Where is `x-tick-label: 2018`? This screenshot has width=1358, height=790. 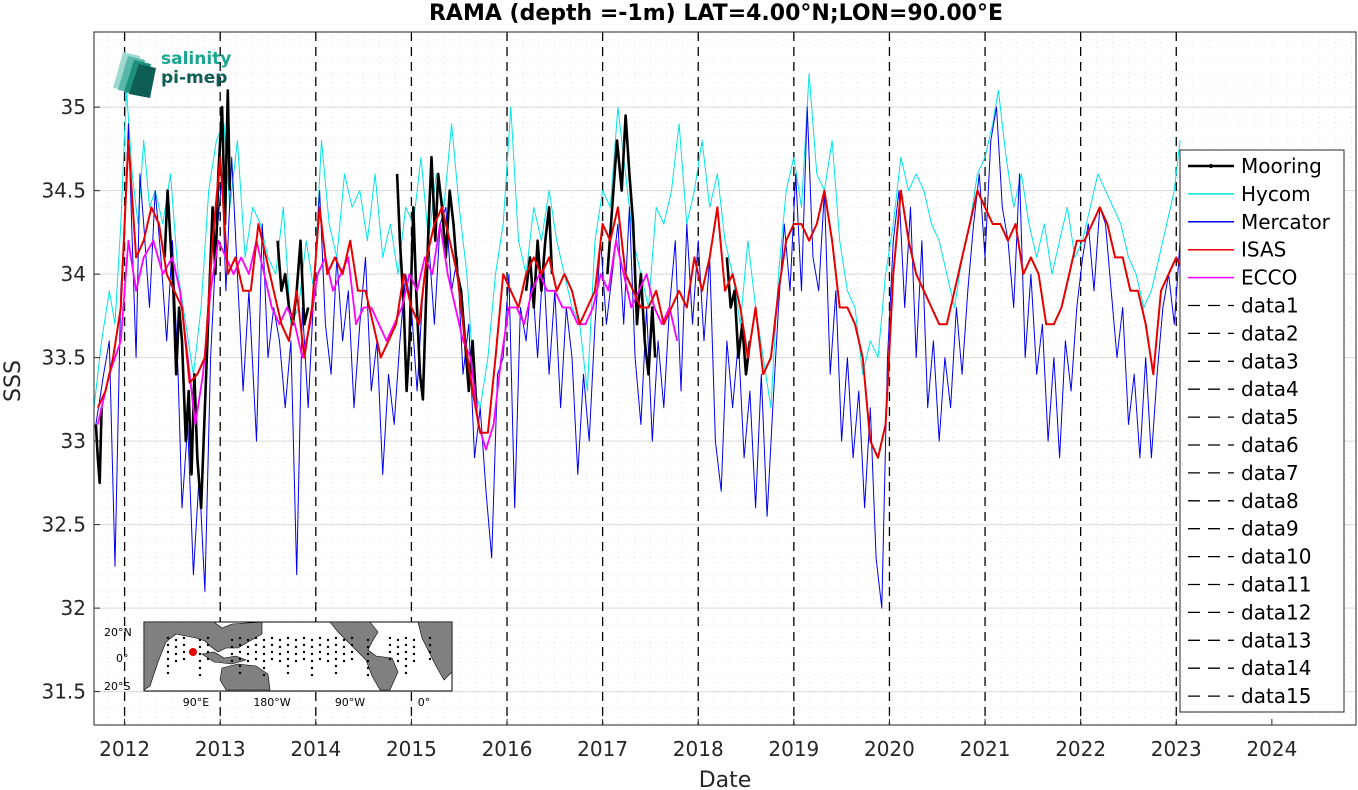
x-tick-label: 2018 is located at coordinates (698, 749).